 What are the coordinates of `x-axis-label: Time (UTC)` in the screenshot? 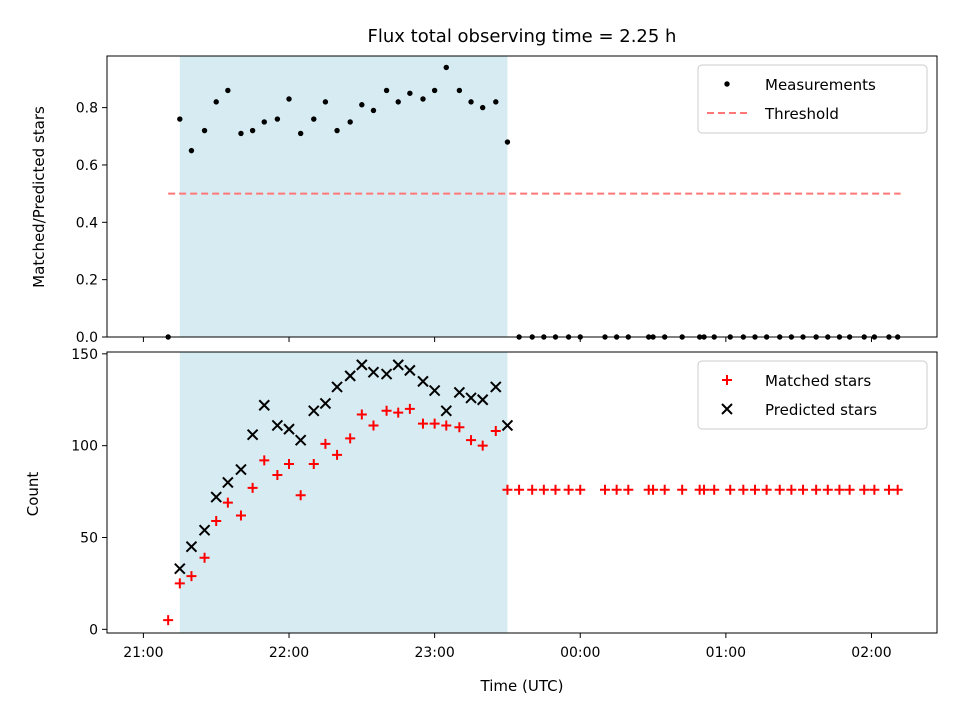 It's located at (522, 686).